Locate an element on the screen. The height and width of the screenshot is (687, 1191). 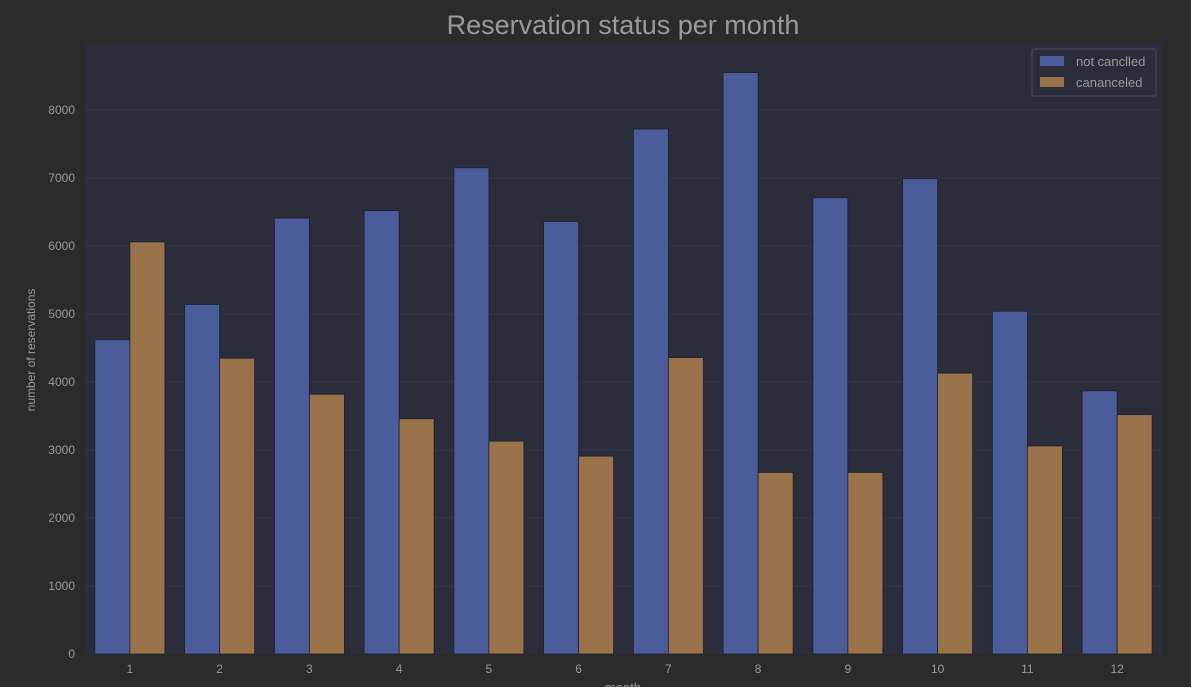
x-tick-label: 10 is located at coordinates (938, 669).